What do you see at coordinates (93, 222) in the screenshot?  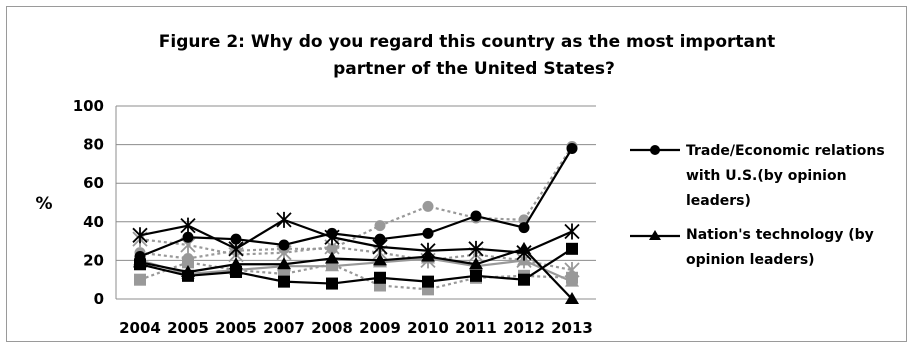 I see `y-tick-label: 40` at bounding box center [93, 222].